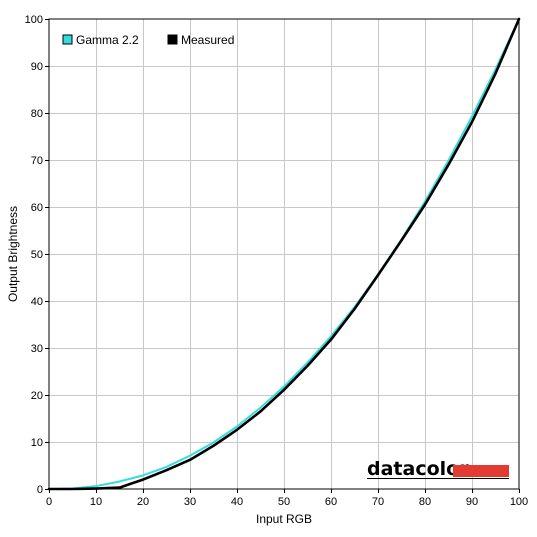 This screenshot has height=537, width=537. I want to click on y-axis-title: Output Brightness, so click(13, 254).